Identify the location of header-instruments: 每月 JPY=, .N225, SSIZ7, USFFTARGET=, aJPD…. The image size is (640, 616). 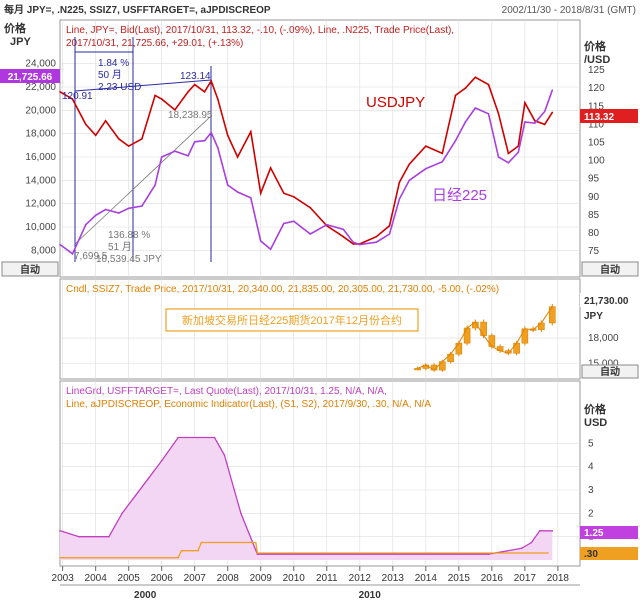
(137, 9).